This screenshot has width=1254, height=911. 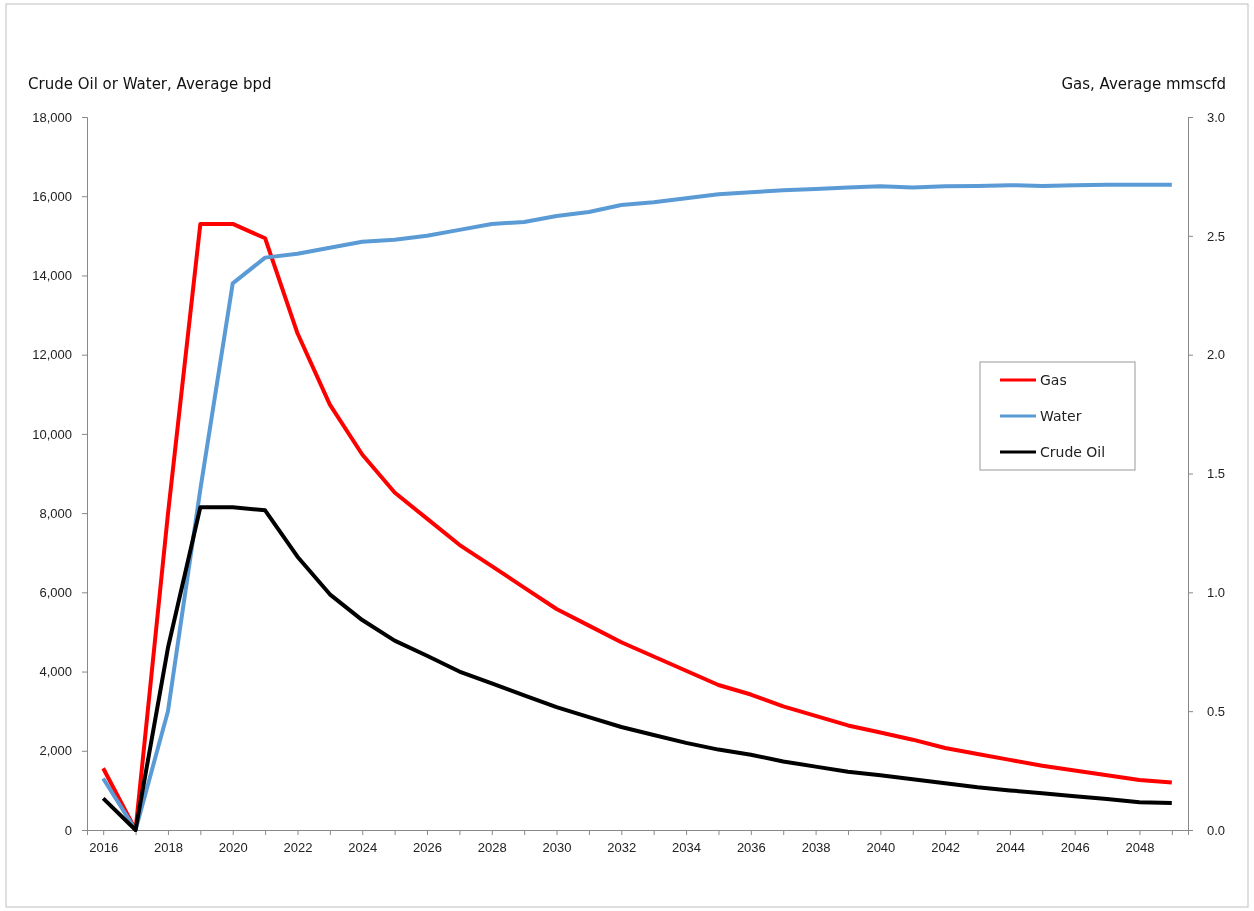 I want to click on legend-label: Gas, so click(x=1053, y=380).